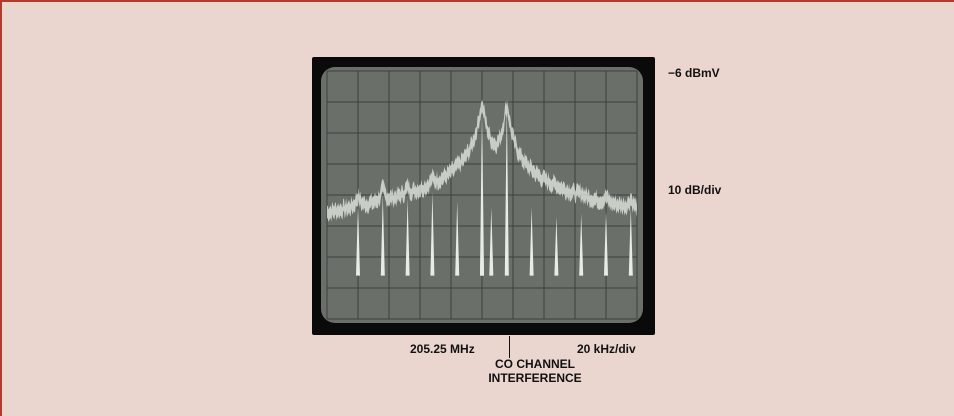 Image resolution: width=954 pixels, height=416 pixels. What do you see at coordinates (606, 349) in the screenshot?
I see `horizontal-scale-label: 20 kHz/div` at bounding box center [606, 349].